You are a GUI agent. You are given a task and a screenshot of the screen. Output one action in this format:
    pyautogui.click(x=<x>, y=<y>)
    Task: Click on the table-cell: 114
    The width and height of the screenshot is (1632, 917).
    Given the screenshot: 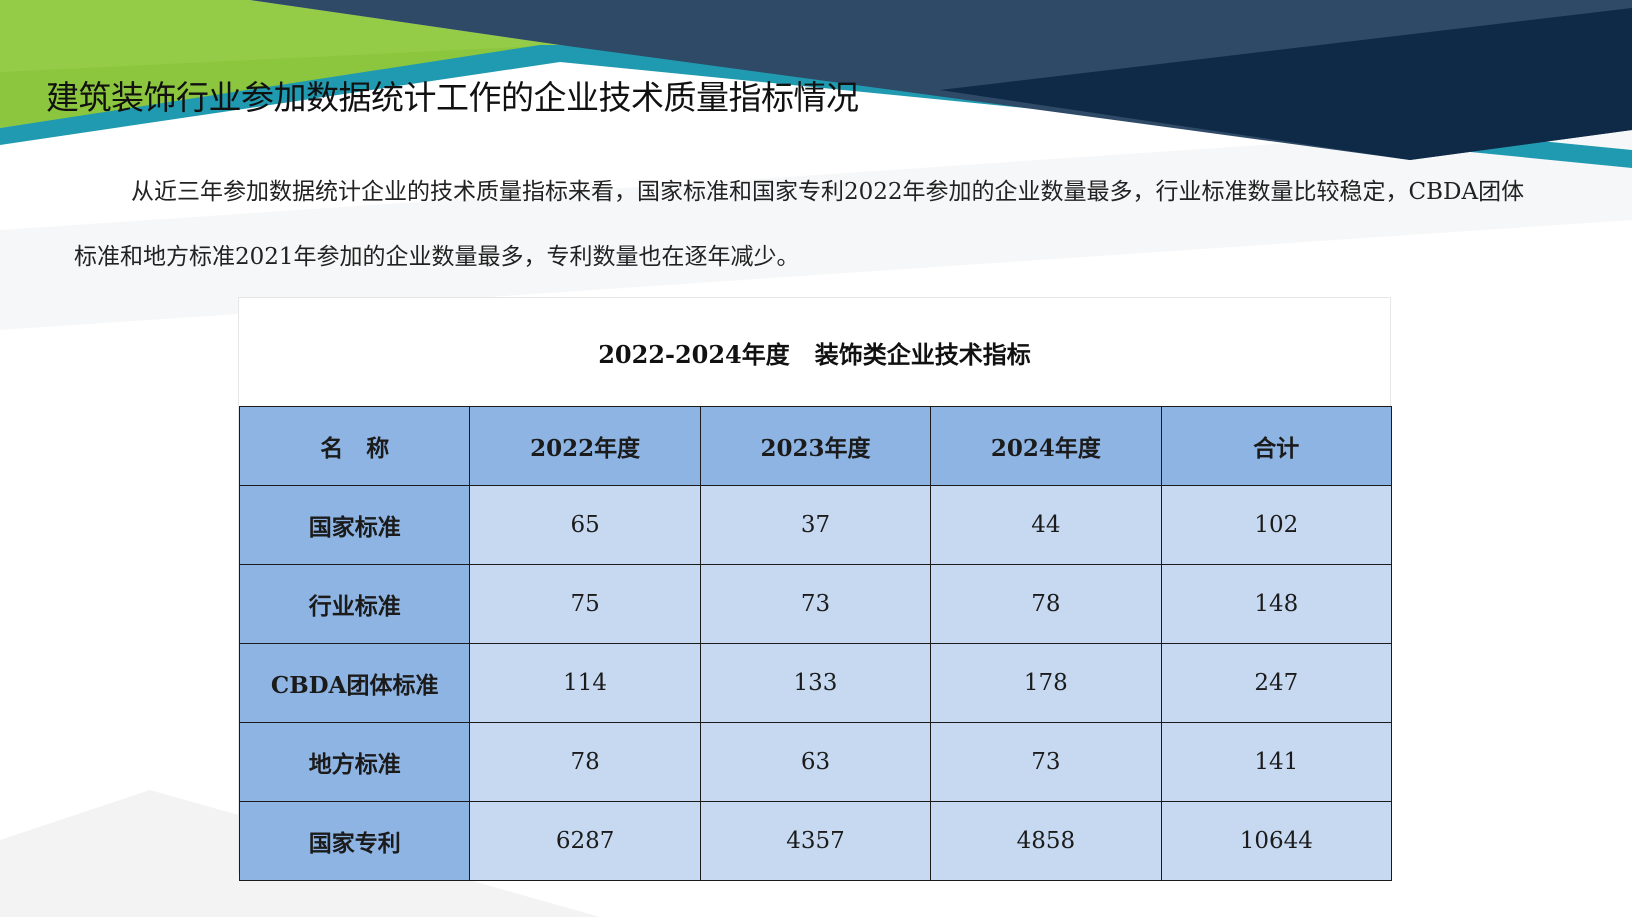 What is the action you would take?
    pyautogui.click(x=585, y=683)
    